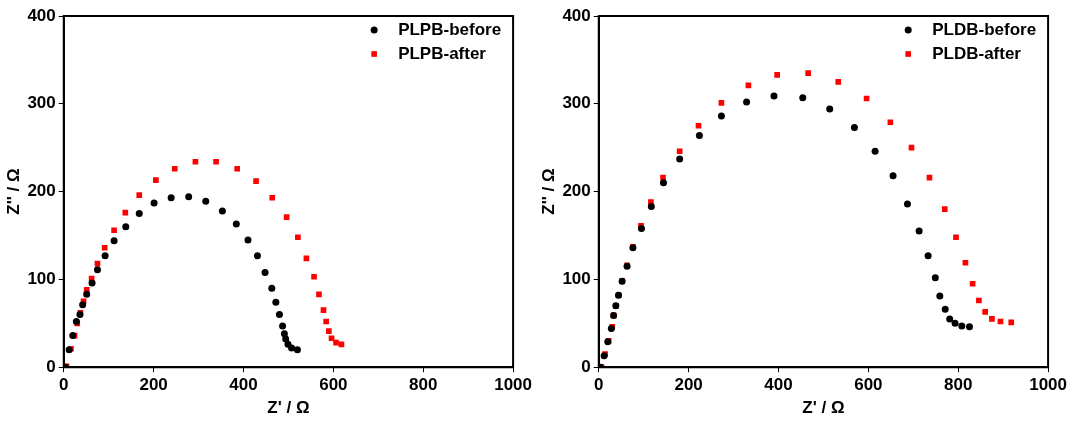 The image size is (1070, 421). Describe the element at coordinates (450, 29) in the screenshot. I see `legend-label: PLPB-before` at that location.